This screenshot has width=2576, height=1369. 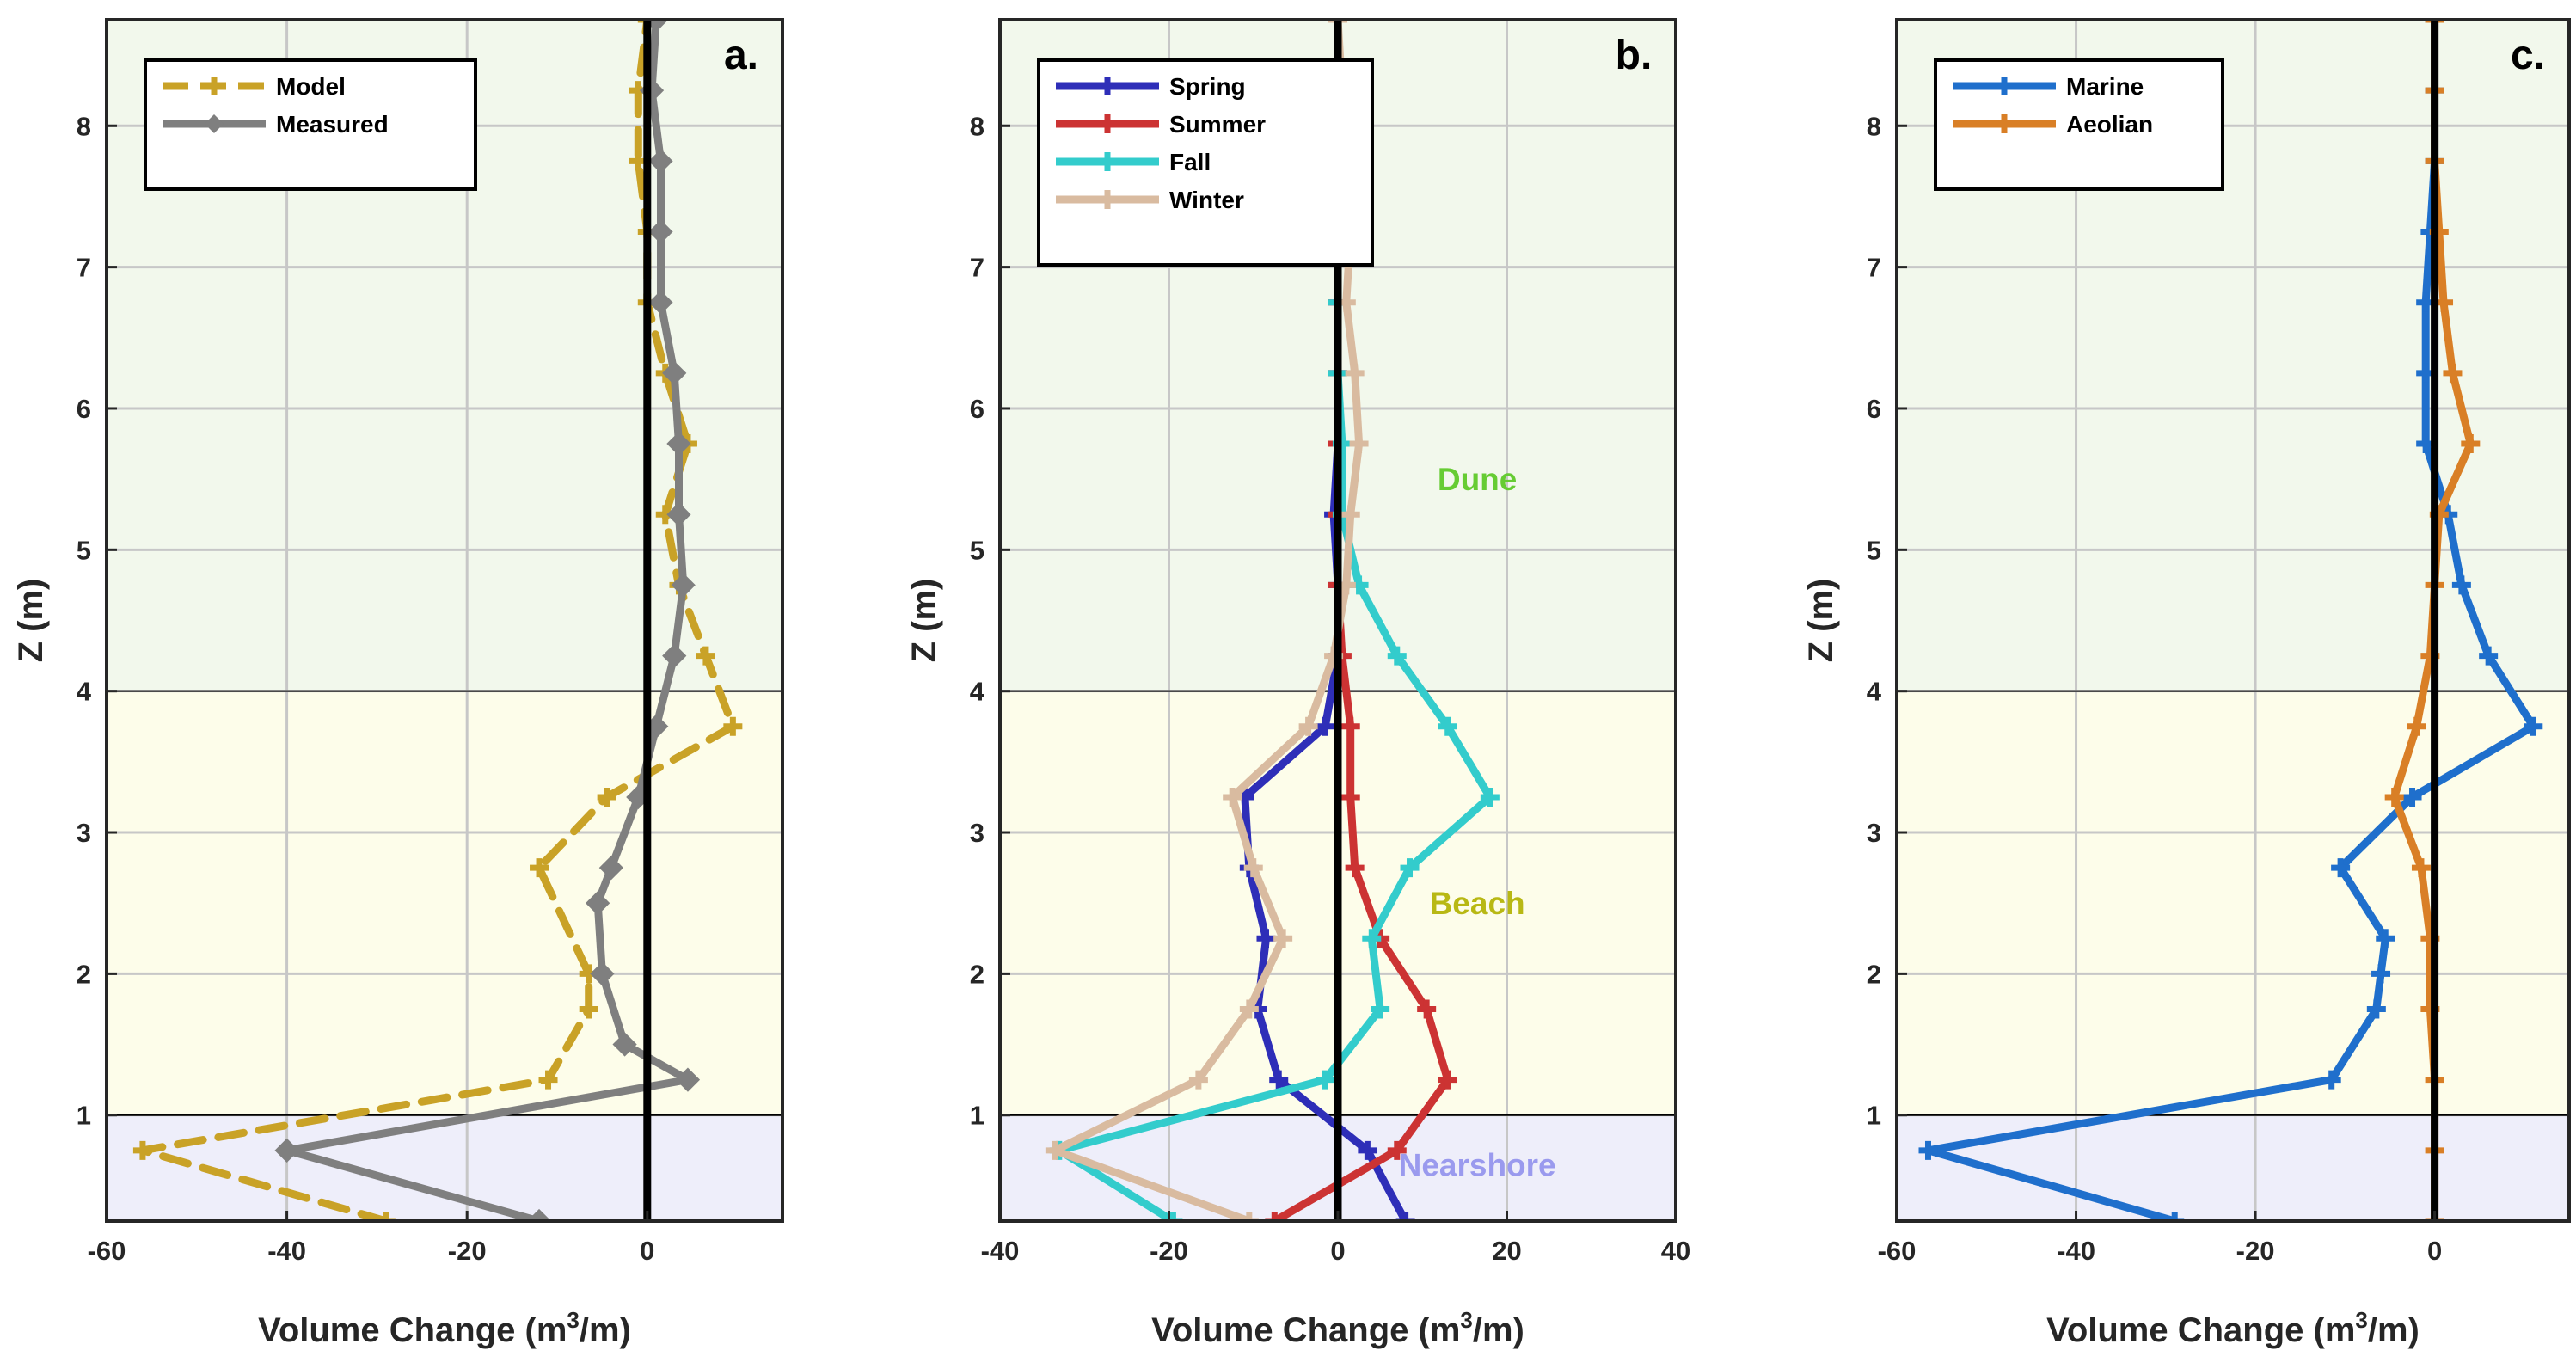 What do you see at coordinates (311, 87) in the screenshot?
I see `legend-label-model: Model` at bounding box center [311, 87].